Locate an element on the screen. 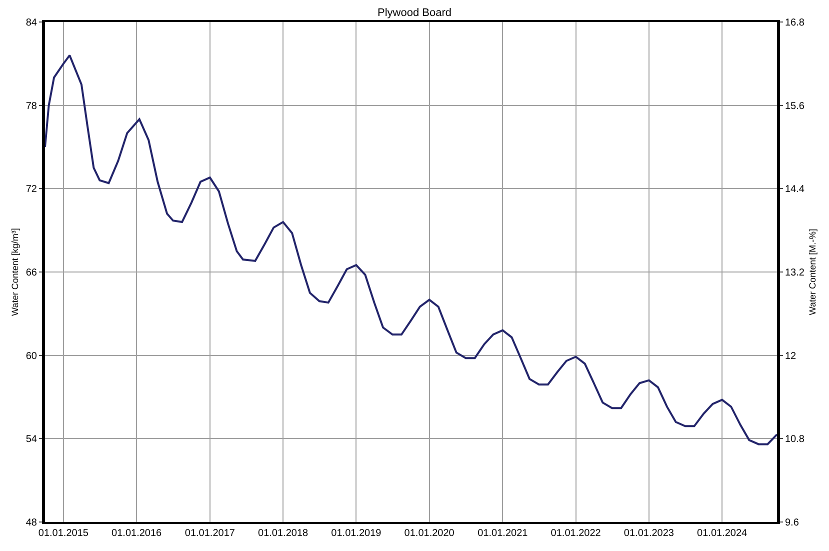 Image resolution: width=829 pixels, height=551 pixels. x-tick-label: 01.01.2019 is located at coordinates (356, 533).